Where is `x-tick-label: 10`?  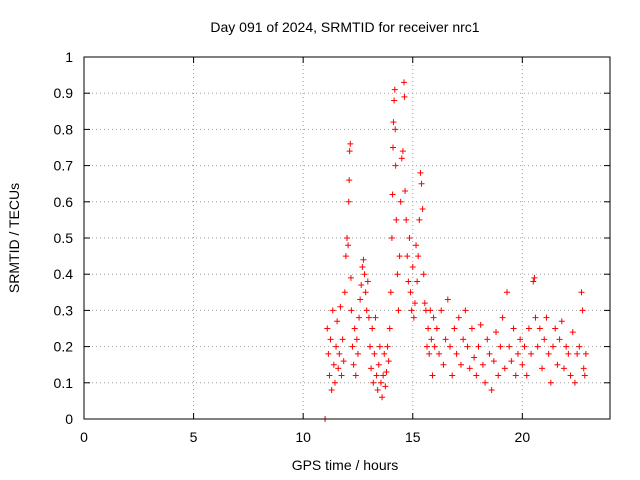
x-tick-label: 10 is located at coordinates (303, 437).